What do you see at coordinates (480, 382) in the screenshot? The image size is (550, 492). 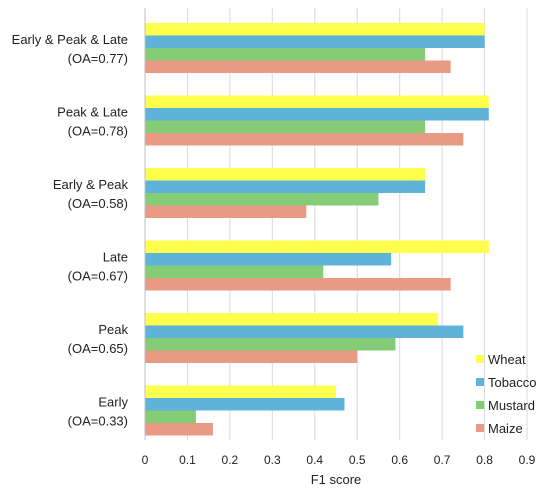 I see `legend-swatch-tobacco` at bounding box center [480, 382].